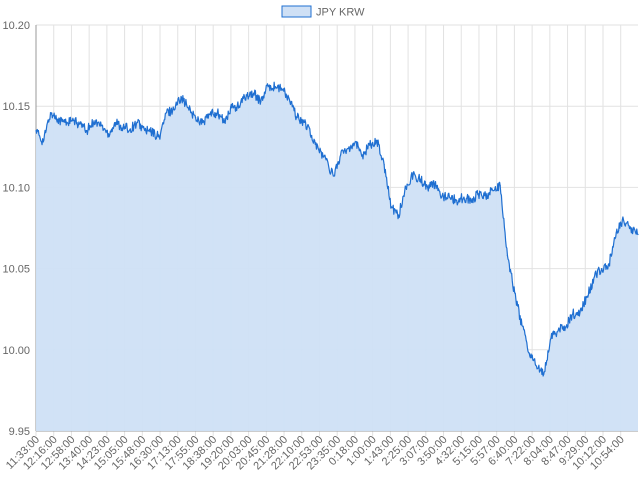 Image resolution: width=640 pixels, height=480 pixels. What do you see at coordinates (16, 351) in the screenshot?
I see `y-tick-label: 10.00` at bounding box center [16, 351].